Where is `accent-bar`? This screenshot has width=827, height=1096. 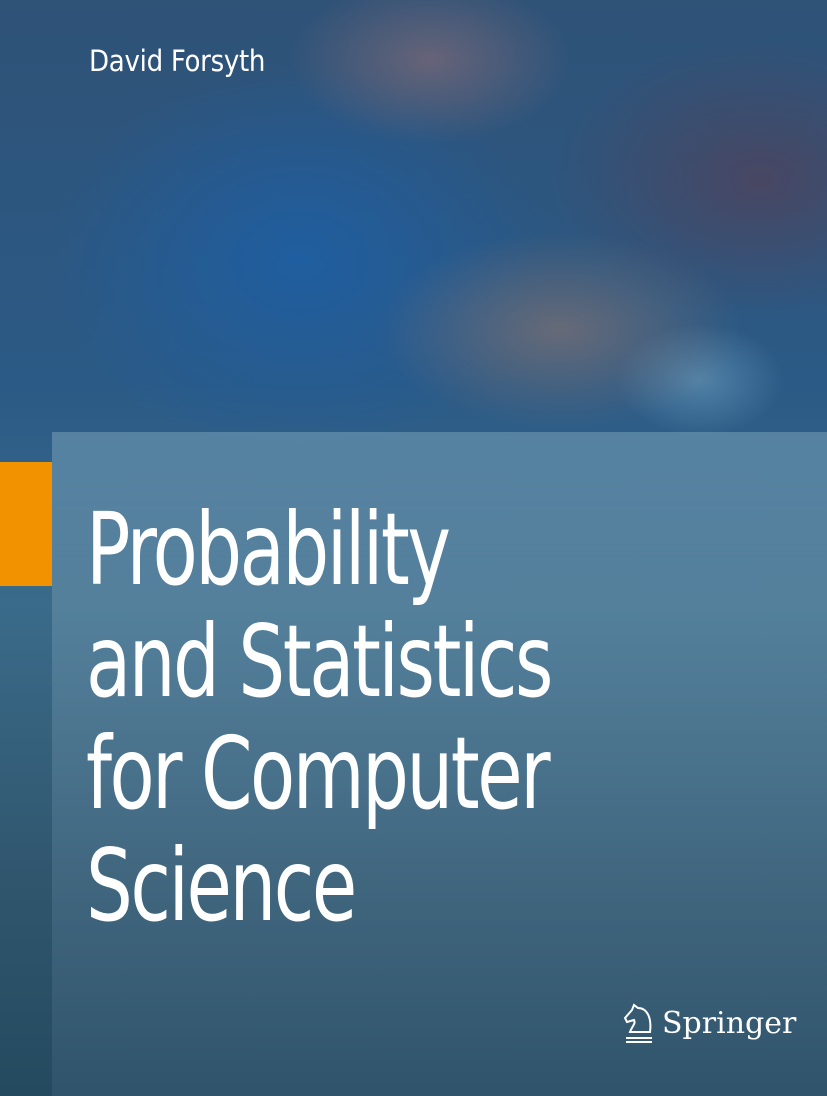 accent-bar is located at coordinates (26, 524).